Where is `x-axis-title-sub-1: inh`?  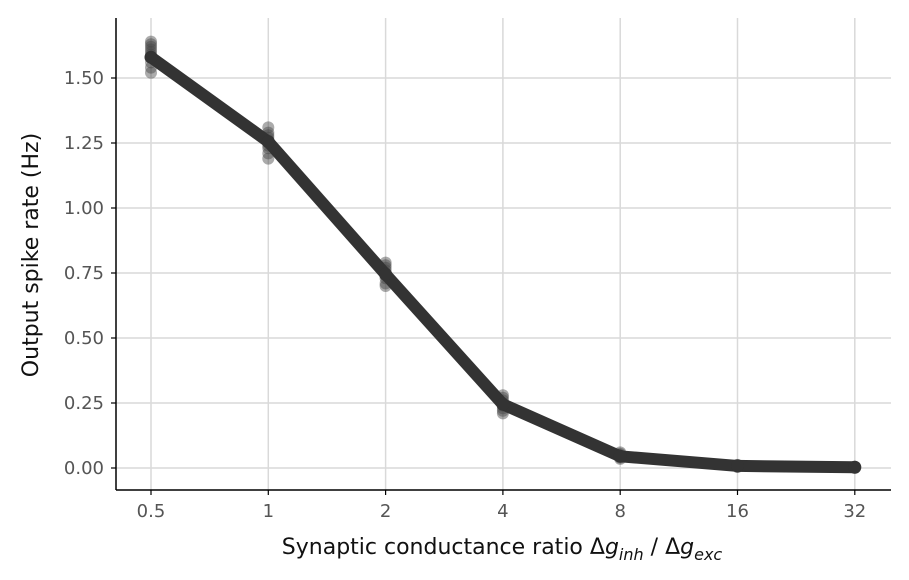
x-axis-title-sub-1: inh is located at coordinates (631, 554).